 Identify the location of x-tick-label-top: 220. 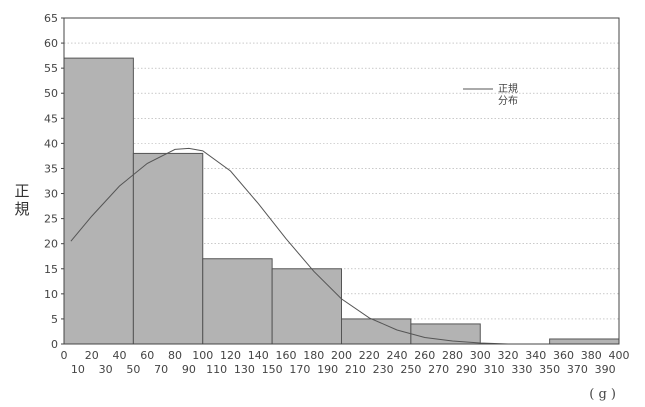
(369, 355).